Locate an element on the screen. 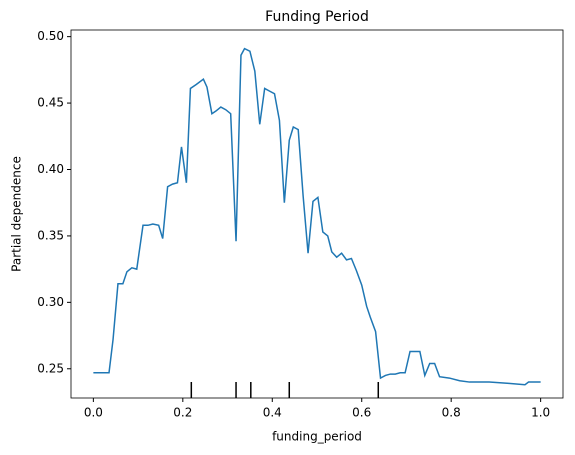 The image size is (575, 455). chart-title: Funding Period is located at coordinates (317, 17).